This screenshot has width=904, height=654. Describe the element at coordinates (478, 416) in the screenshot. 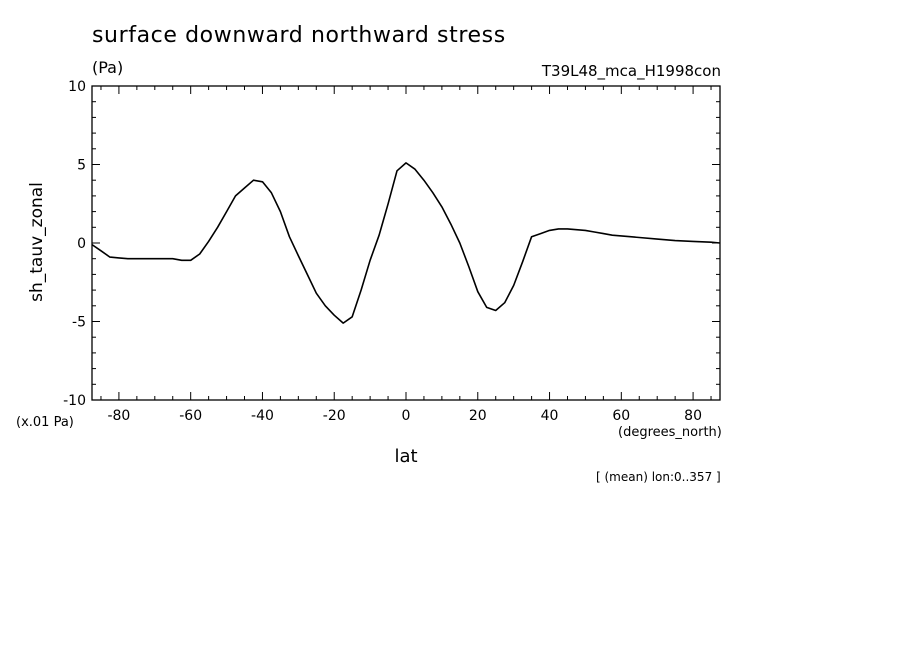

I see `x-tick-label: 20` at that location.